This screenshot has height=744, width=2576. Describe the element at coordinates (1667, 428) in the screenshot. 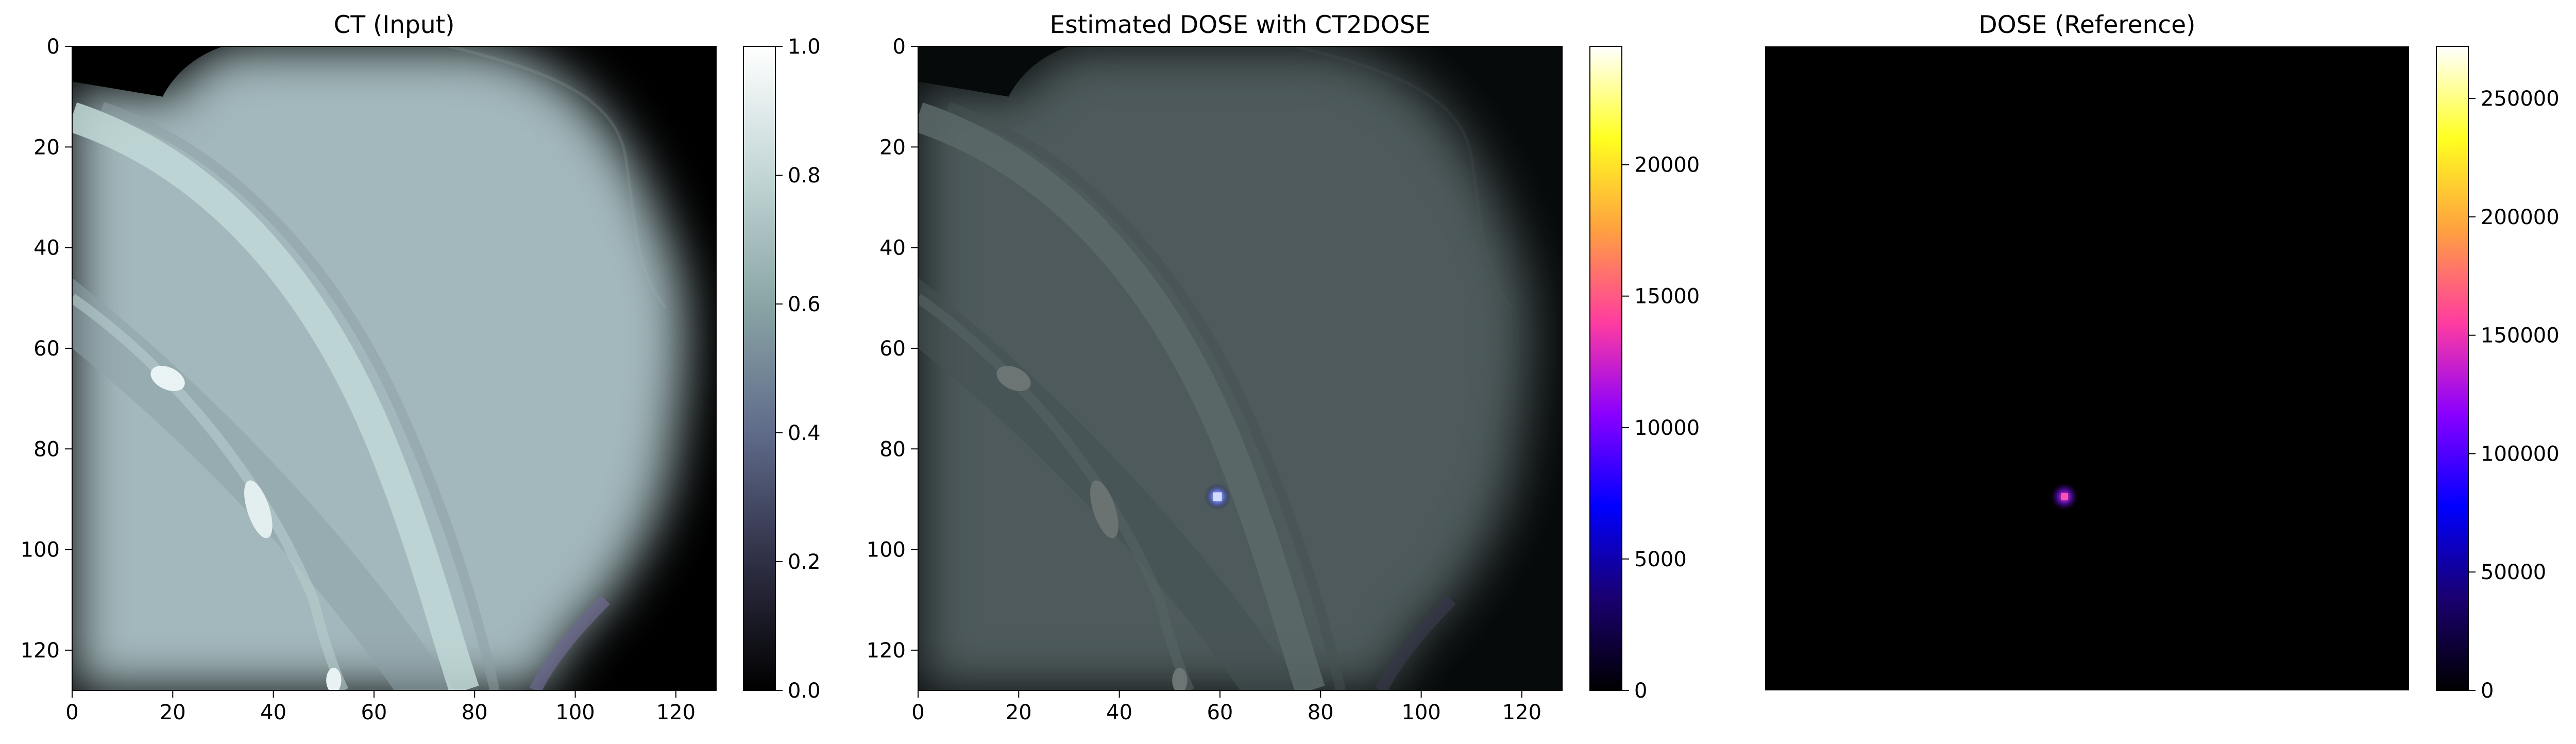

I see `colorbar-tick-label: 10000` at that location.